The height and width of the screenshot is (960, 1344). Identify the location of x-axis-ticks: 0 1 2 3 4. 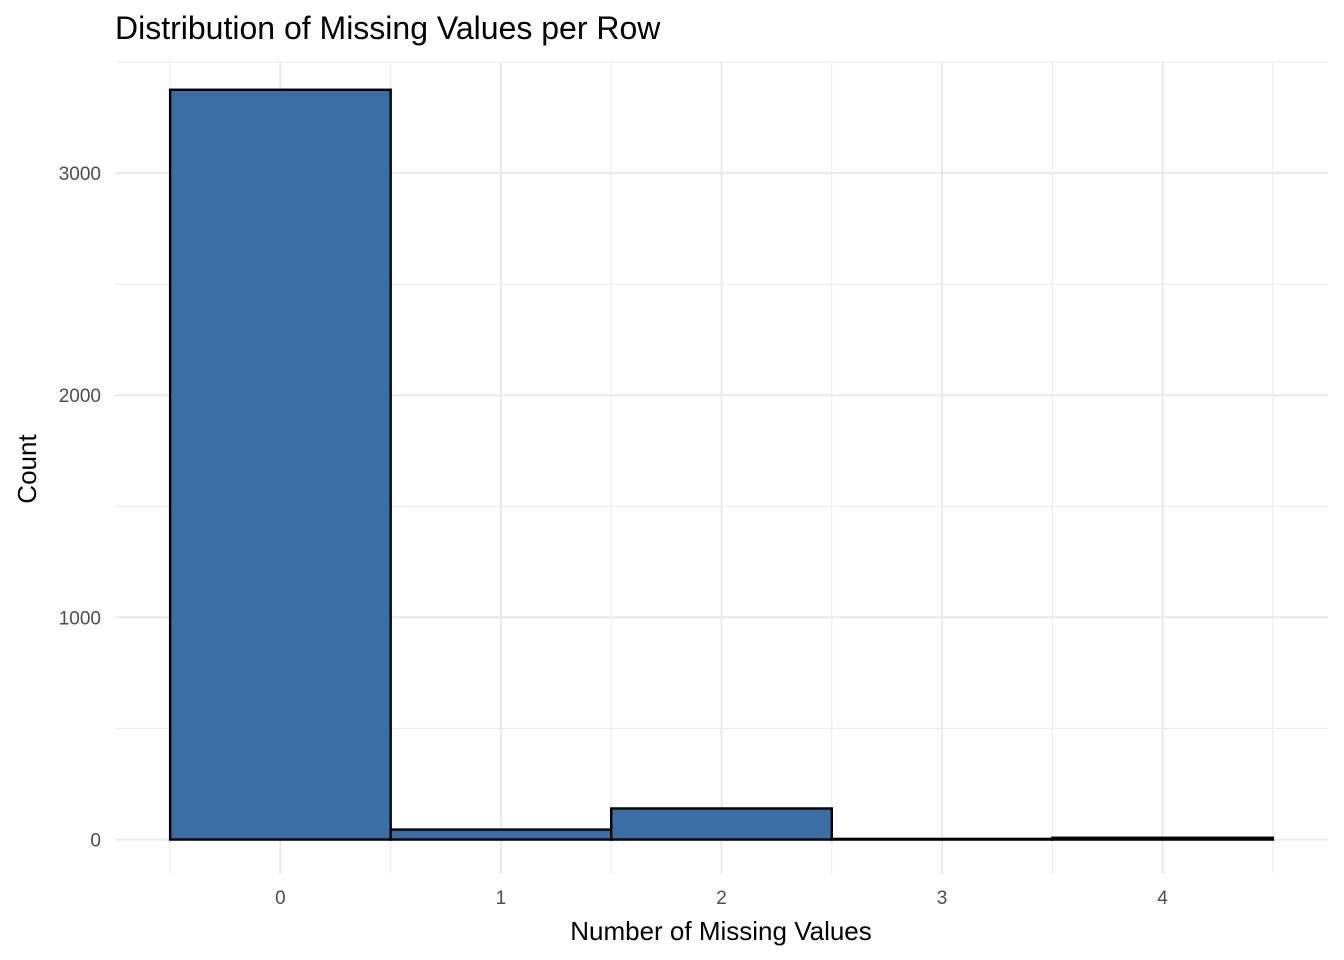
(721, 898).